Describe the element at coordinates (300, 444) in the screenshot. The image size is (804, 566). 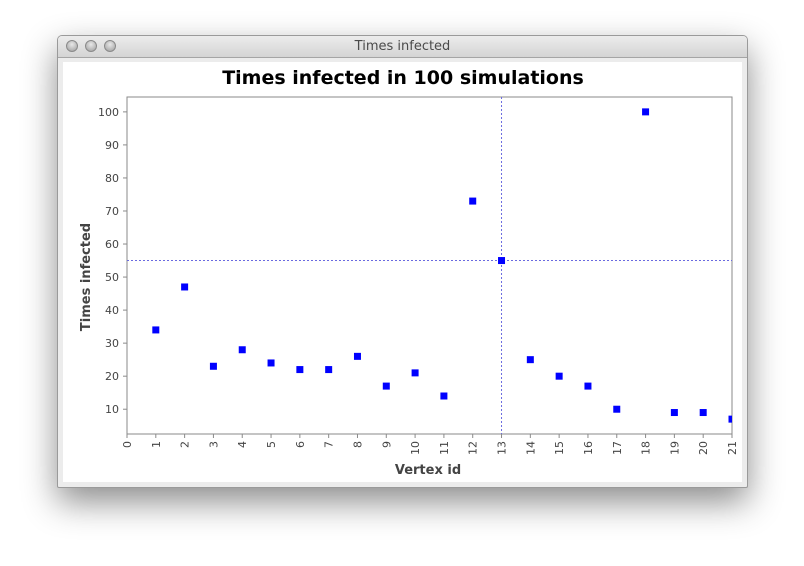
I see `x-tick-label: 6` at that location.